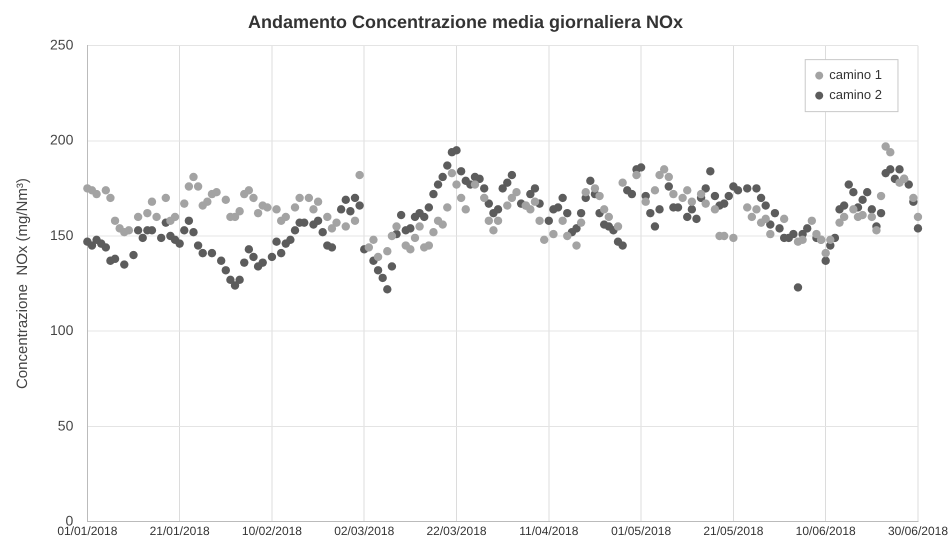 The height and width of the screenshot is (552, 951). Describe the element at coordinates (62, 234) in the screenshot. I see `y-tick-label: 150` at that location.